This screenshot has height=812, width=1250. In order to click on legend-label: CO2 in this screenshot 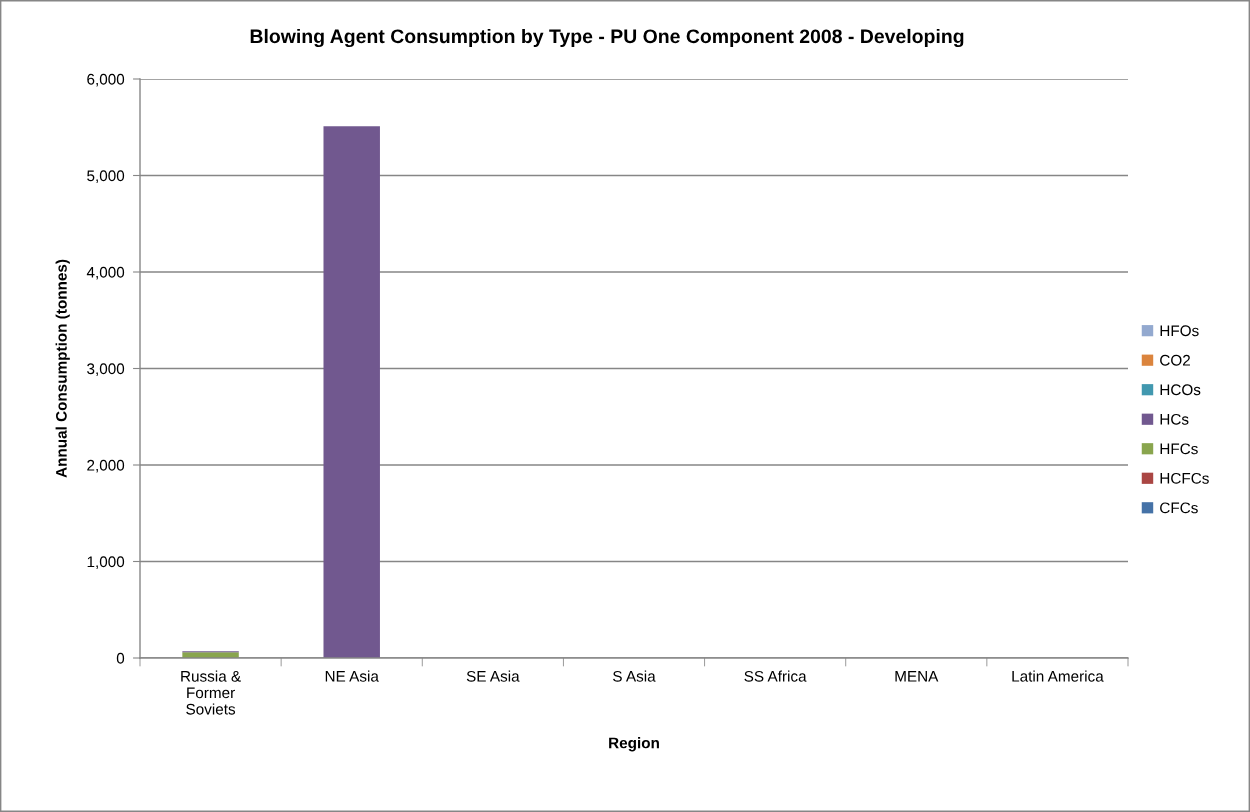, I will do `click(1175, 360)`.